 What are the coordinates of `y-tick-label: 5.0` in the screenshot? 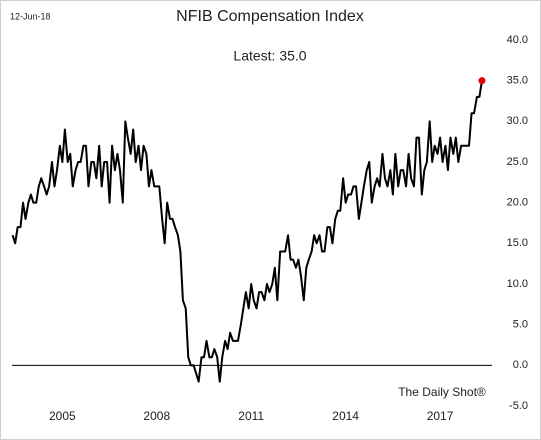 It's located at (520, 325).